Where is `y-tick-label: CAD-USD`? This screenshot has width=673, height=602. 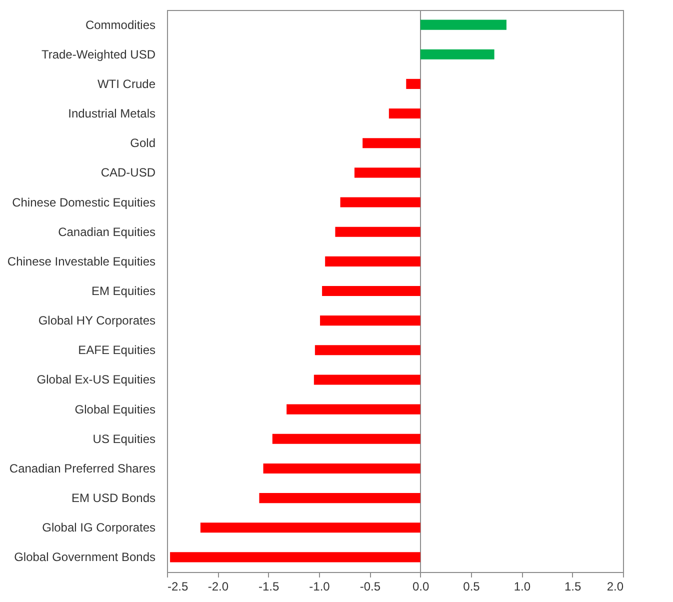
y-tick-label: CAD-USD is located at coordinates (128, 173).